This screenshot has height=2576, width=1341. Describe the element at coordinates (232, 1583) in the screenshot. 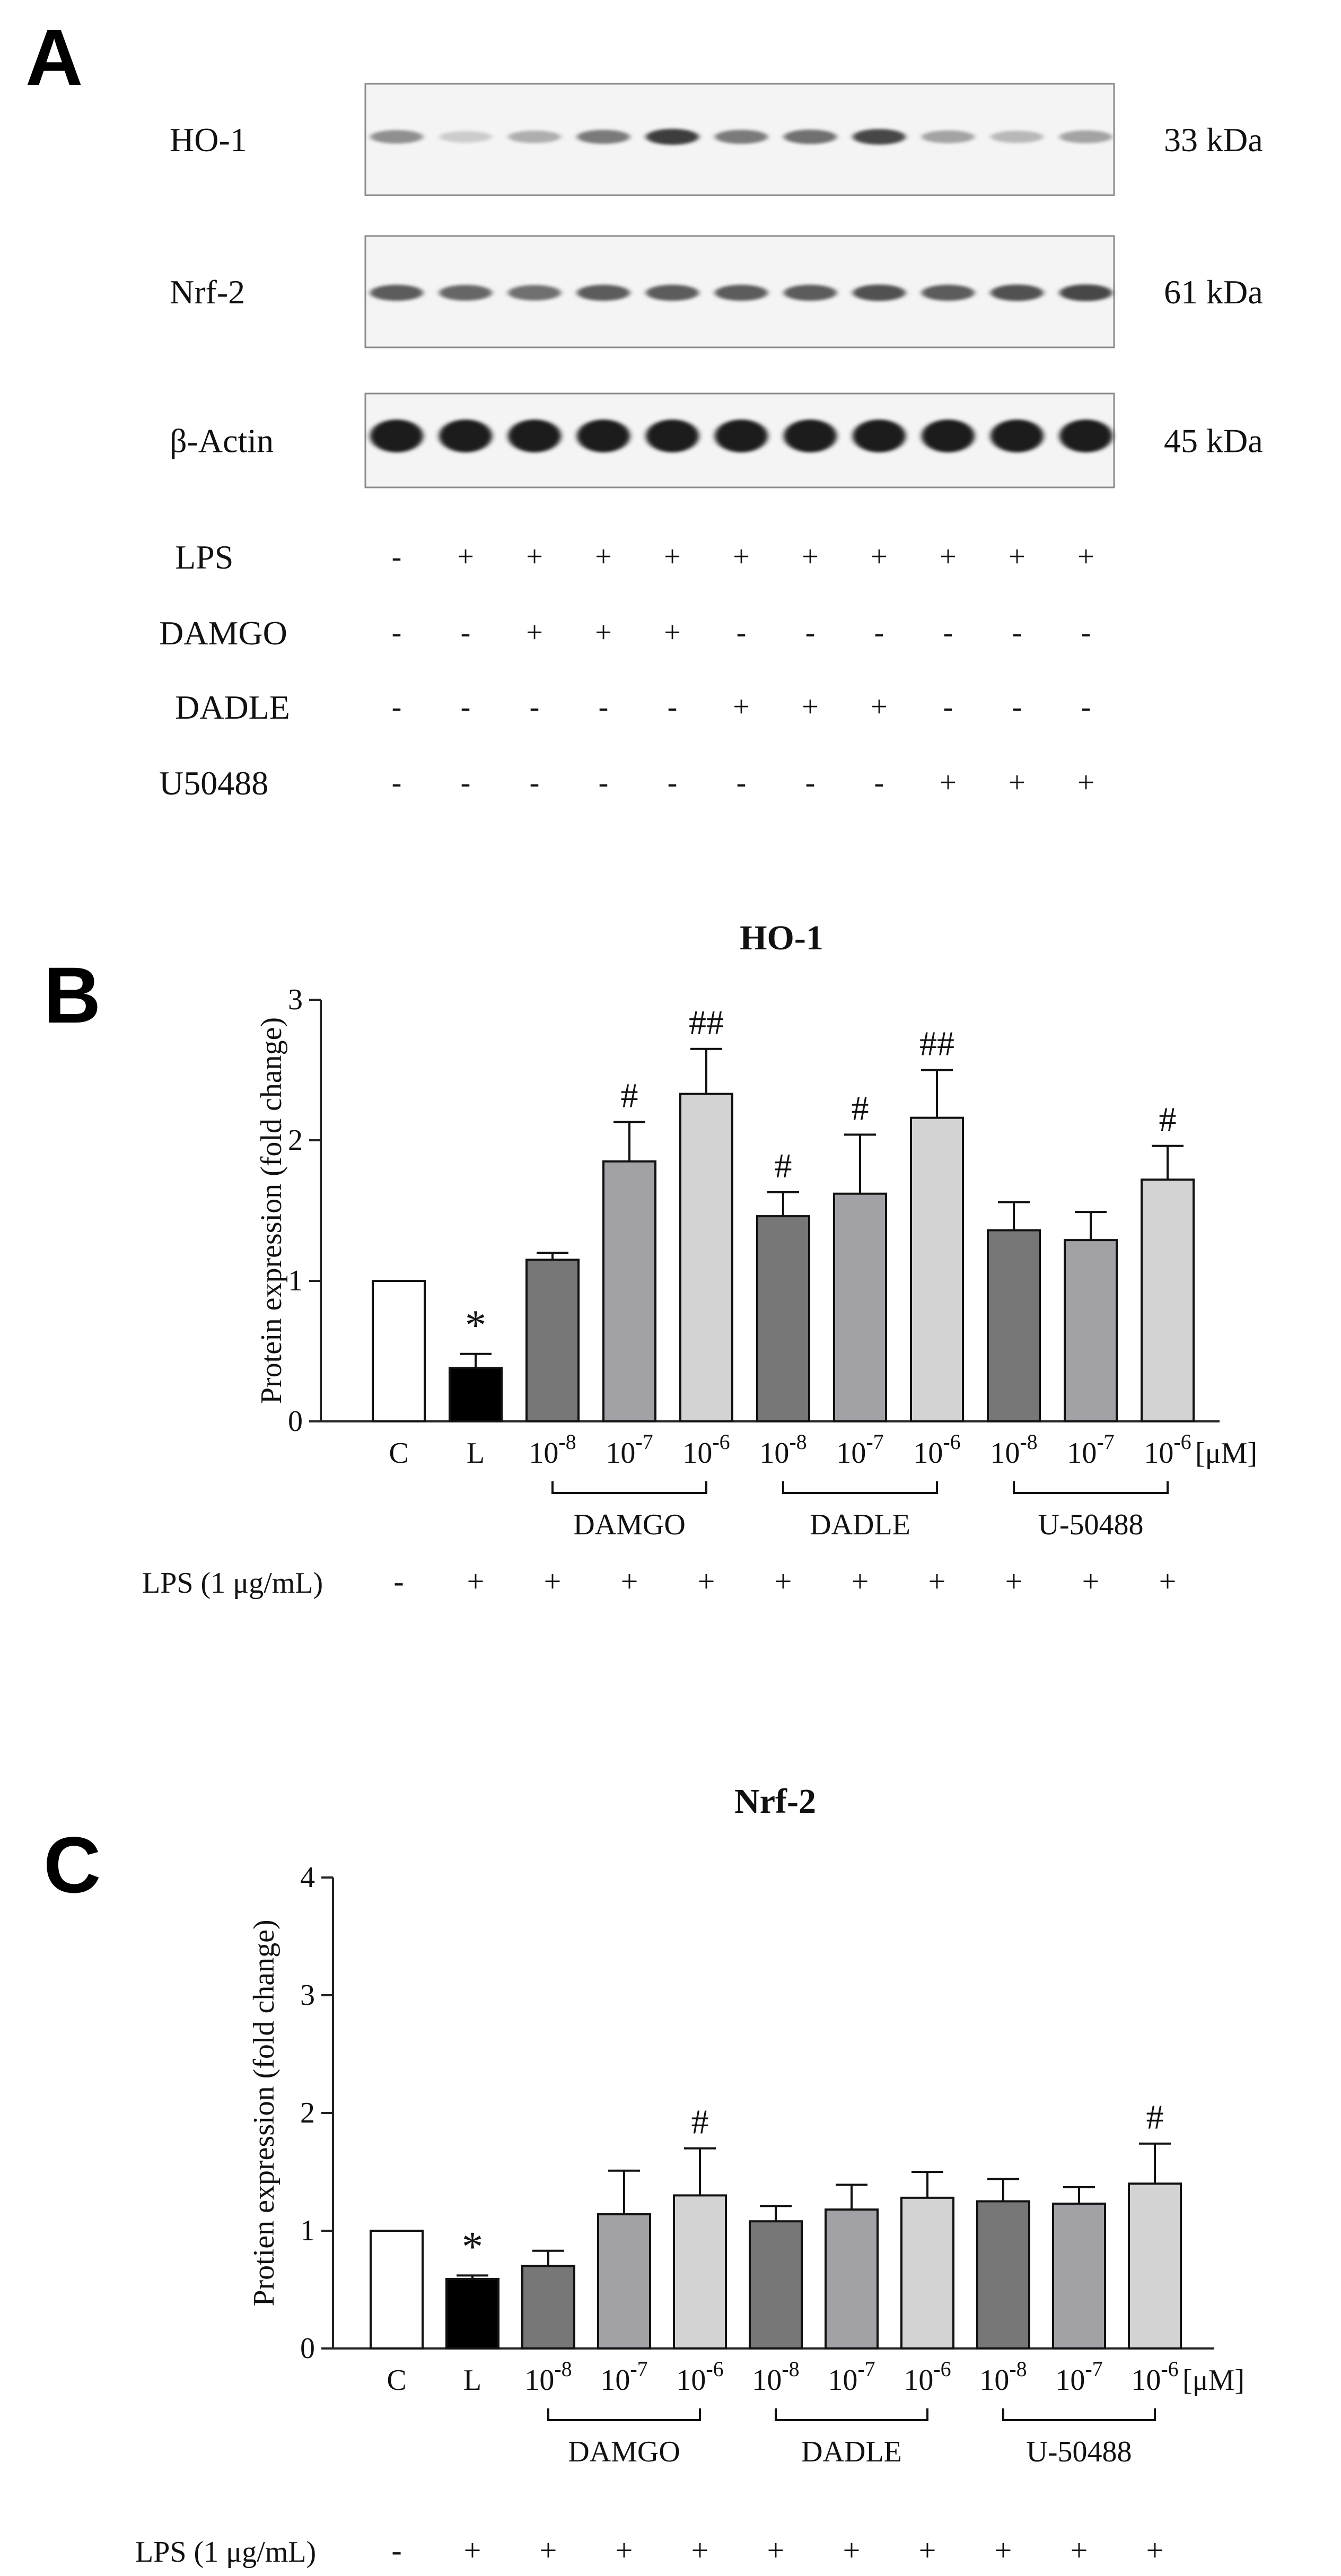

I see `lps-row-label: LPS (1 μg/mL)` at that location.